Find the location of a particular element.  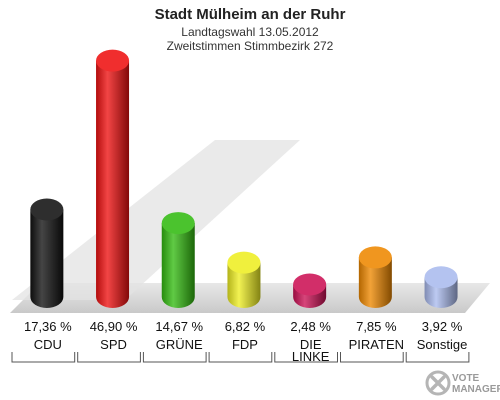

ballot-cross-icon is located at coordinates (438, 383).